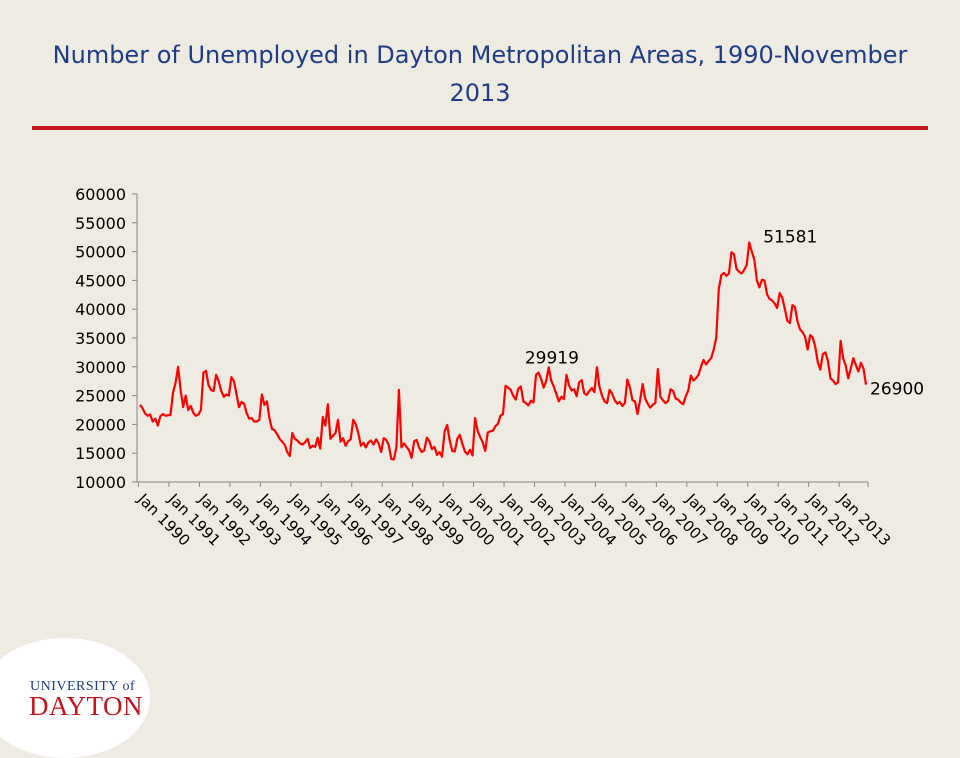 Image resolution: width=960 pixels, height=758 pixels. Describe the element at coordinates (480, 128) in the screenshot. I see `title-divider` at that location.